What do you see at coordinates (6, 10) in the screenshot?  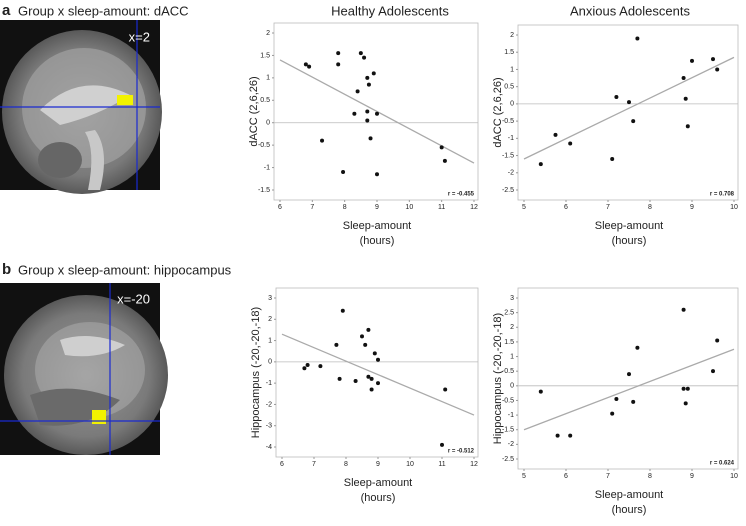 I see `panel-letter: a` at bounding box center [6, 10].